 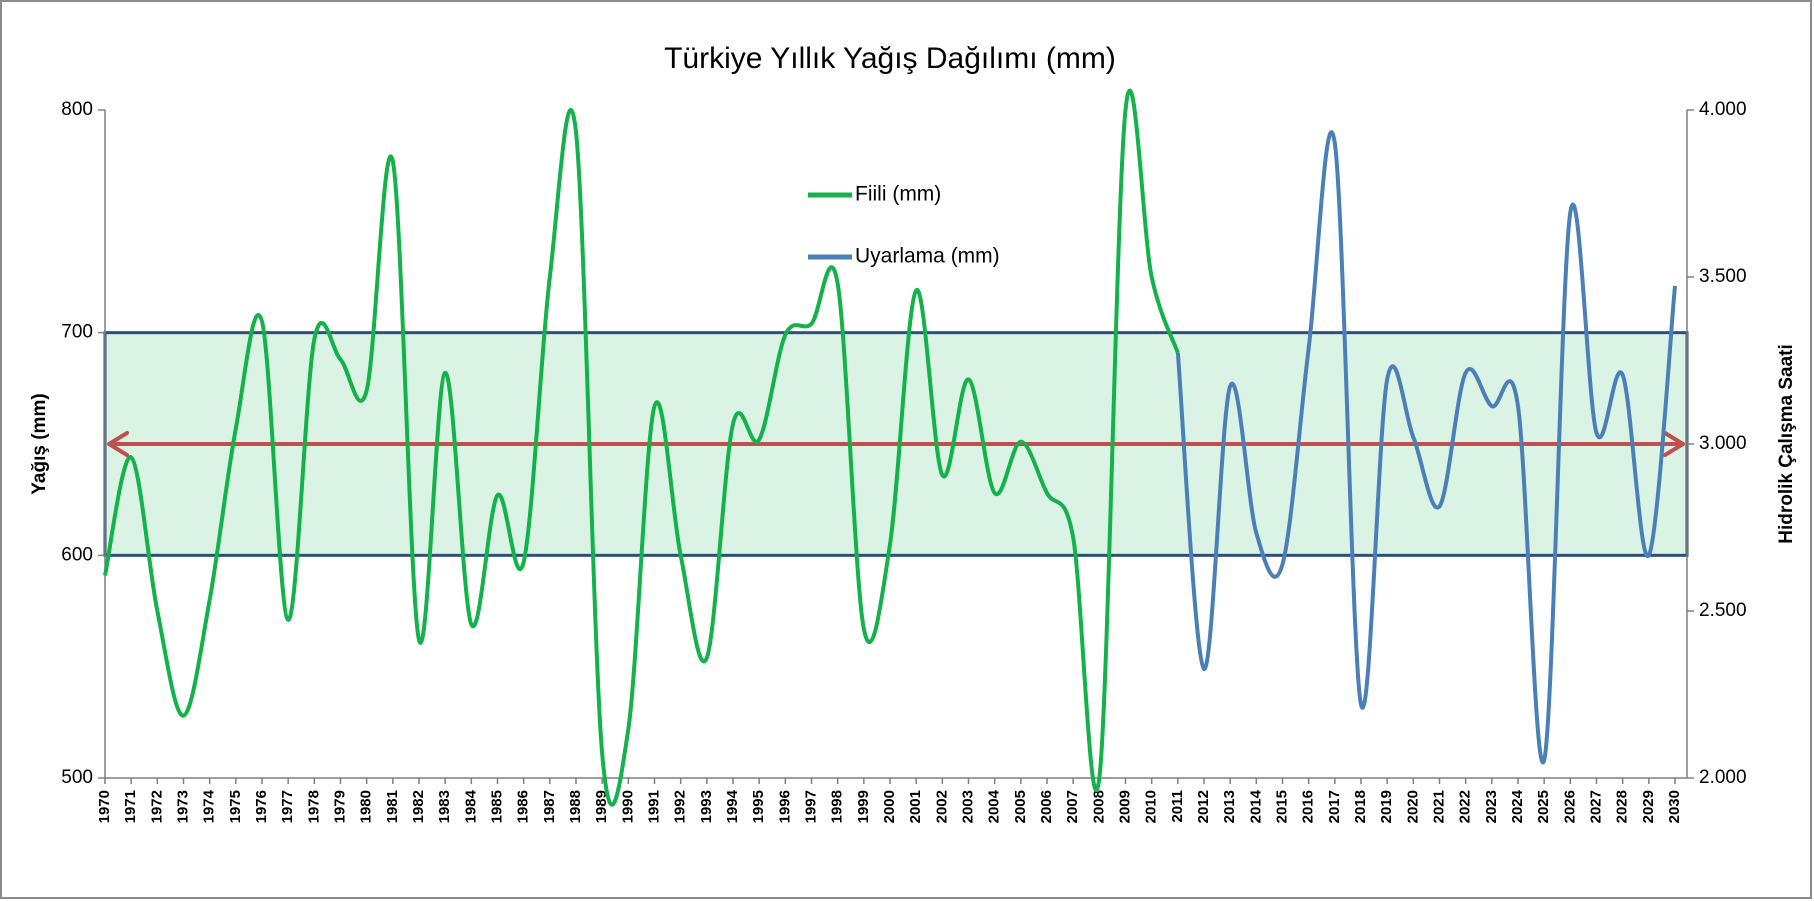 I want to click on x-tick-label: 1992, so click(x=680, y=806).